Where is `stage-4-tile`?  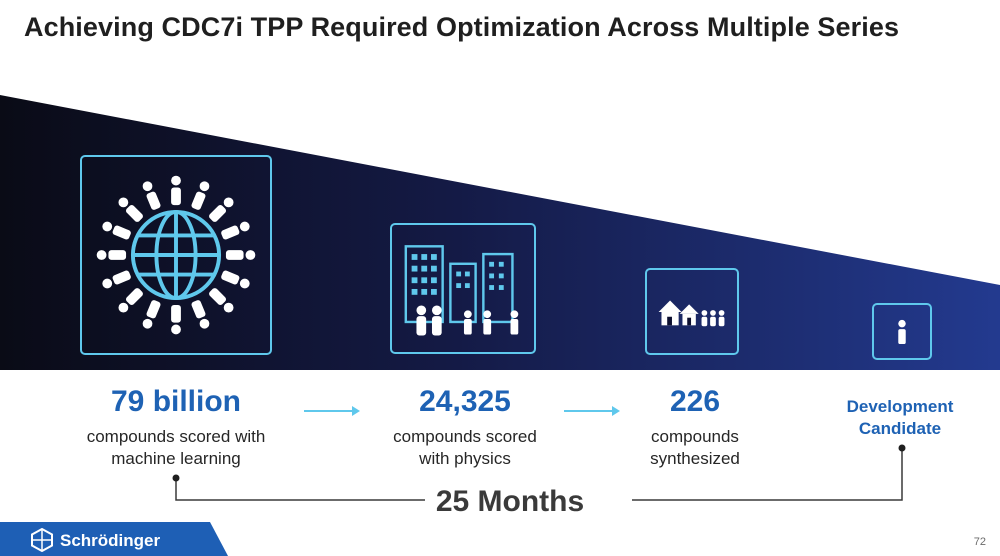
stage-4-tile is located at coordinates (902, 331).